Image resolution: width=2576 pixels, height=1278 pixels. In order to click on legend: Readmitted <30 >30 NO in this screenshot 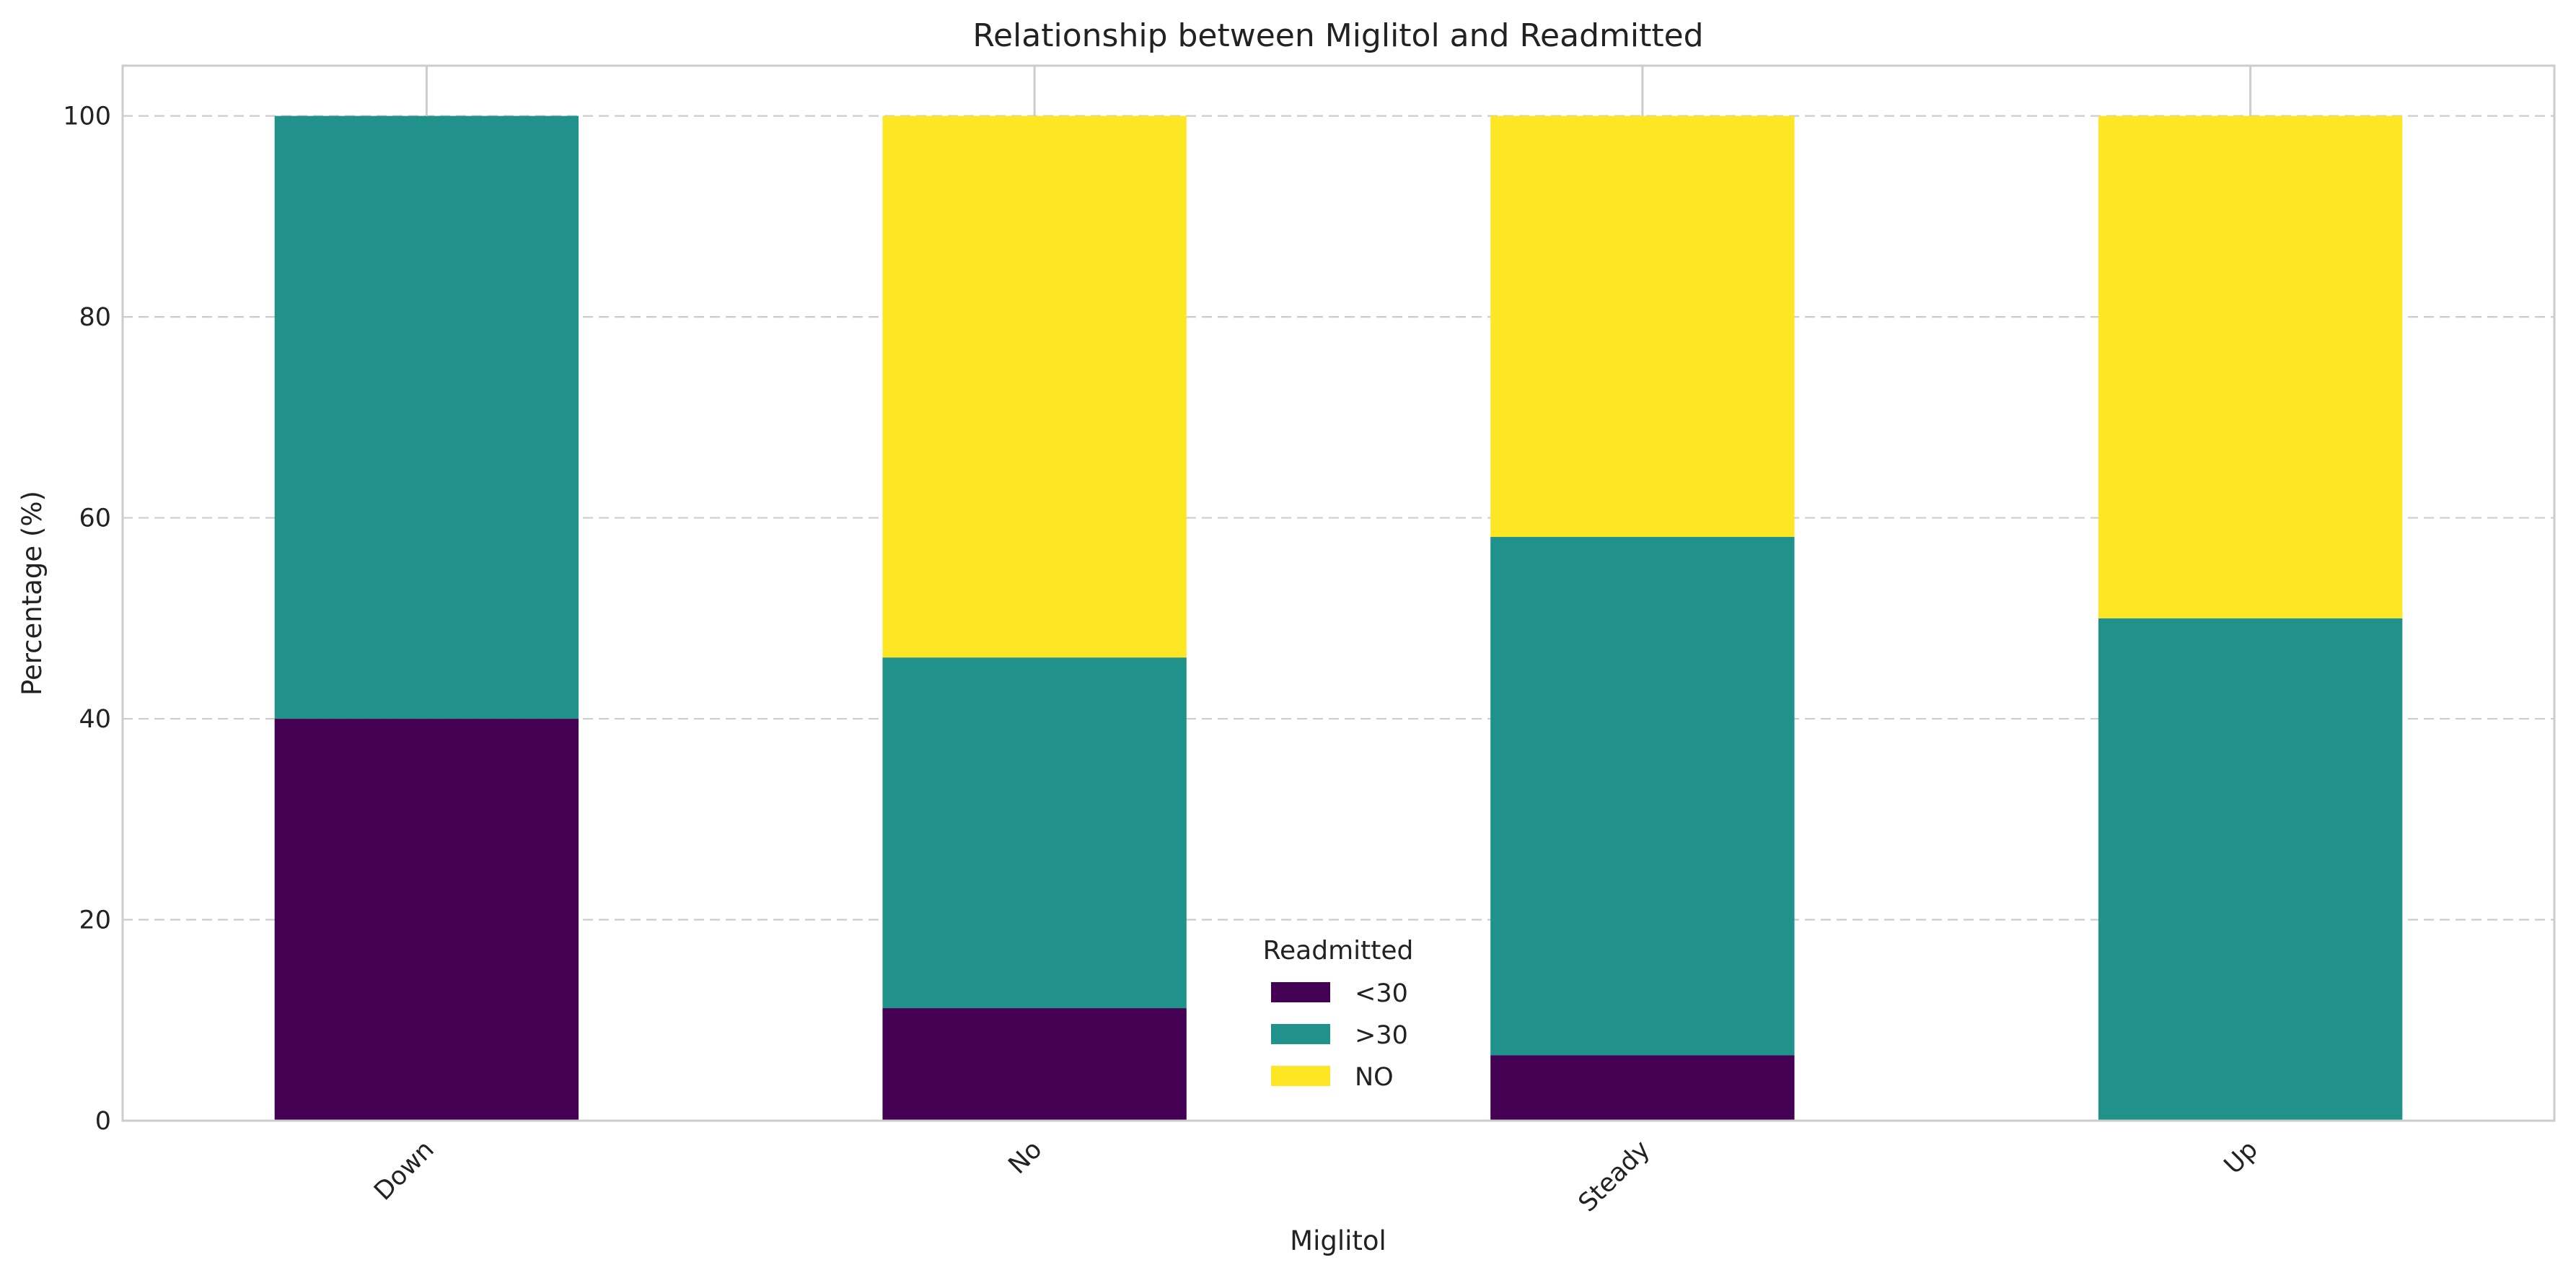, I will do `click(1338, 1014)`.